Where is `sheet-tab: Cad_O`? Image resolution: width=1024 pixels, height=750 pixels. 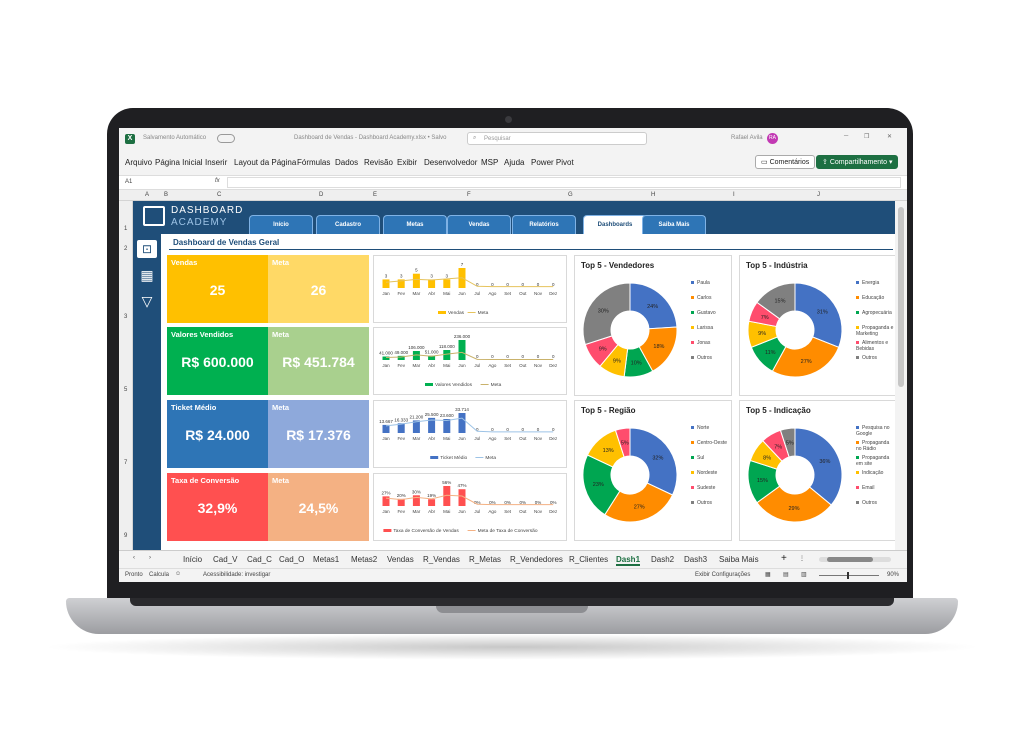
sheet-tab: Cad_O is located at coordinates (292, 559).